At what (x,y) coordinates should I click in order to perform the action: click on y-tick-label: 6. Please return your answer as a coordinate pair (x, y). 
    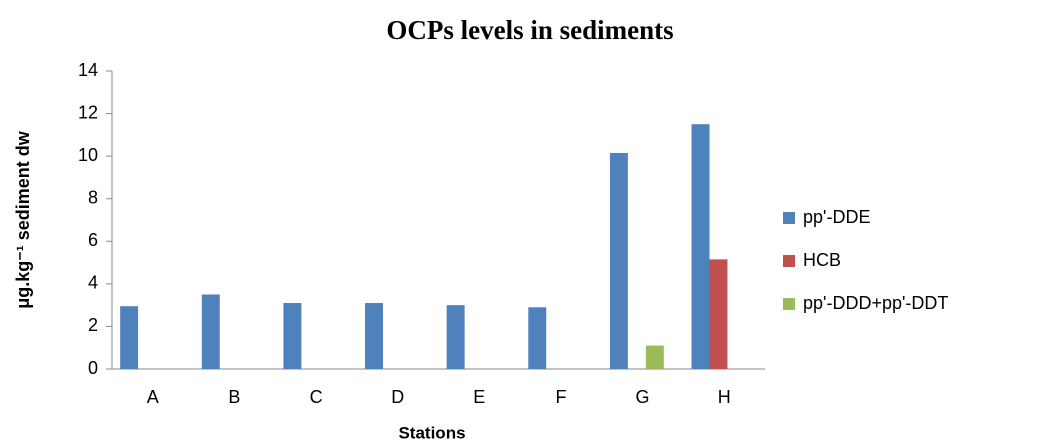
    Looking at the image, I should click on (93, 240).